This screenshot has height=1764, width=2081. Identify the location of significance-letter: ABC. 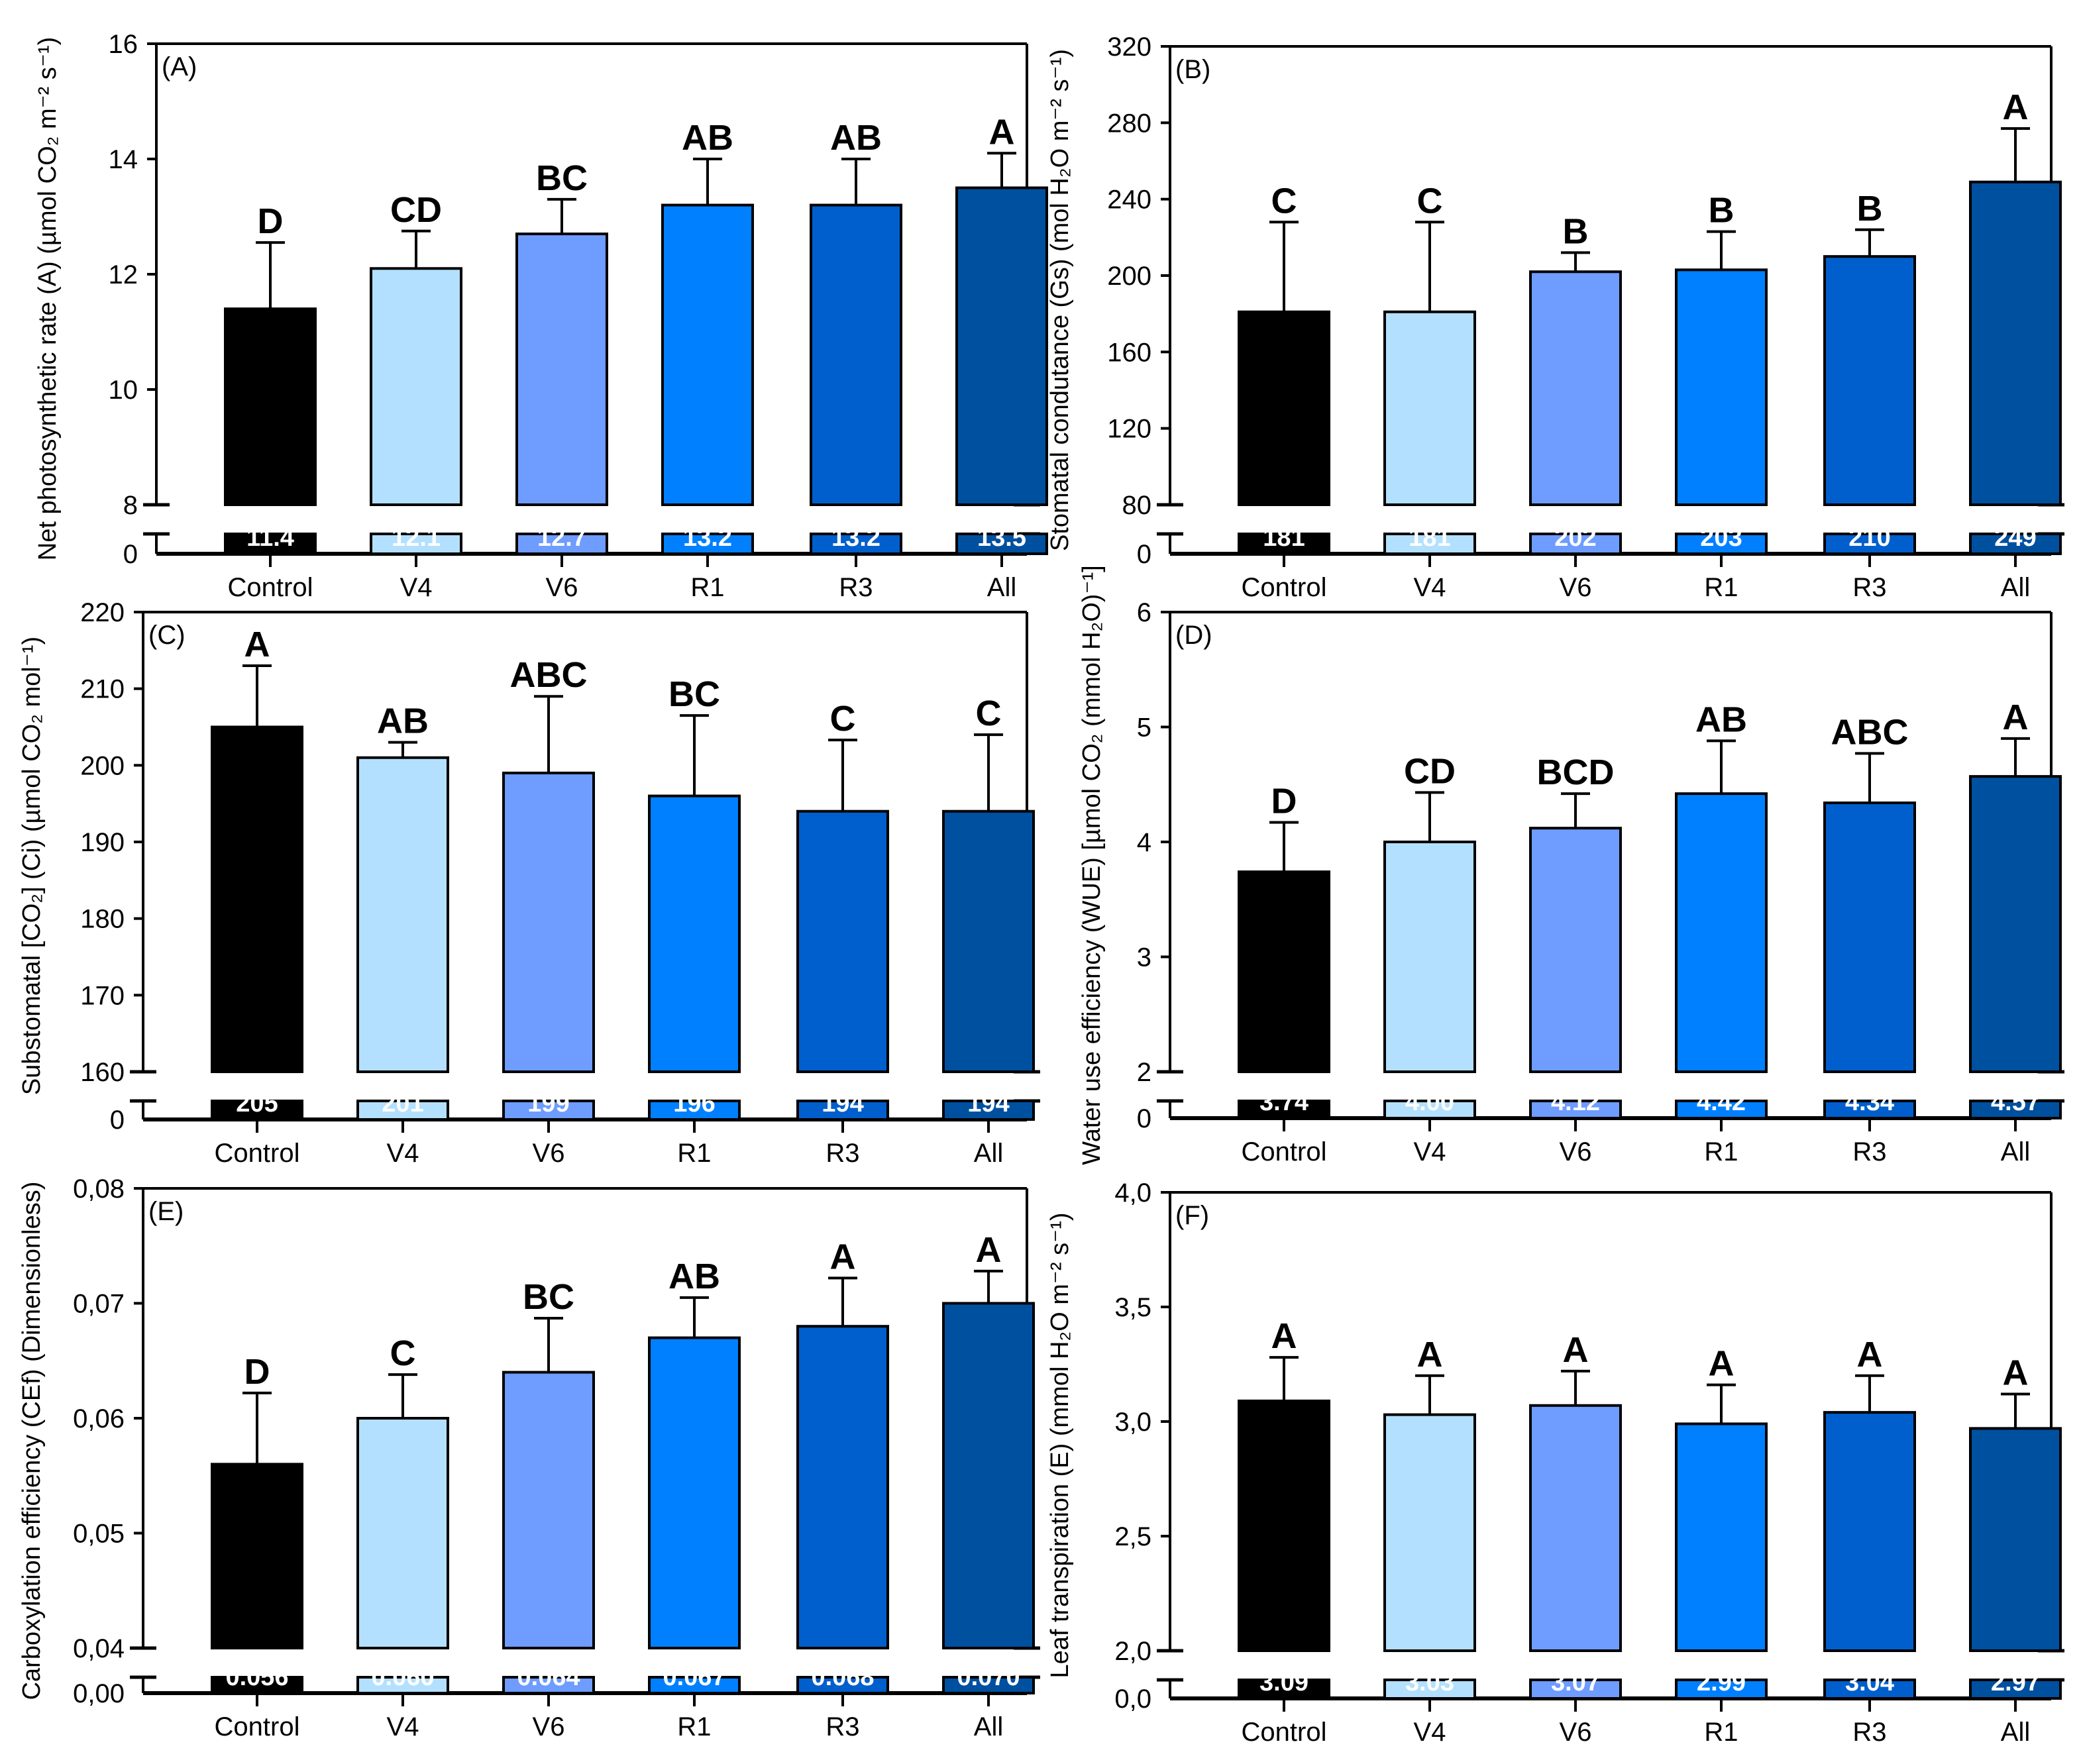
(1870, 732).